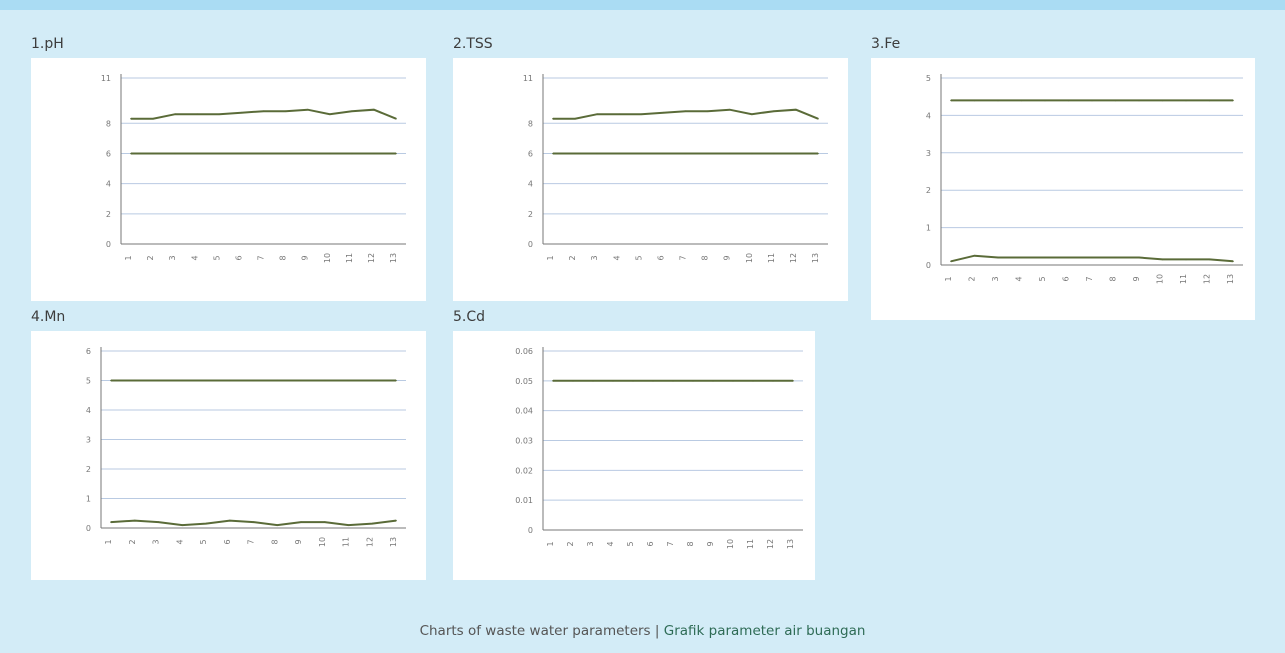 The image size is (1285, 653). I want to click on chart-title: 5.Cd, so click(469, 317).